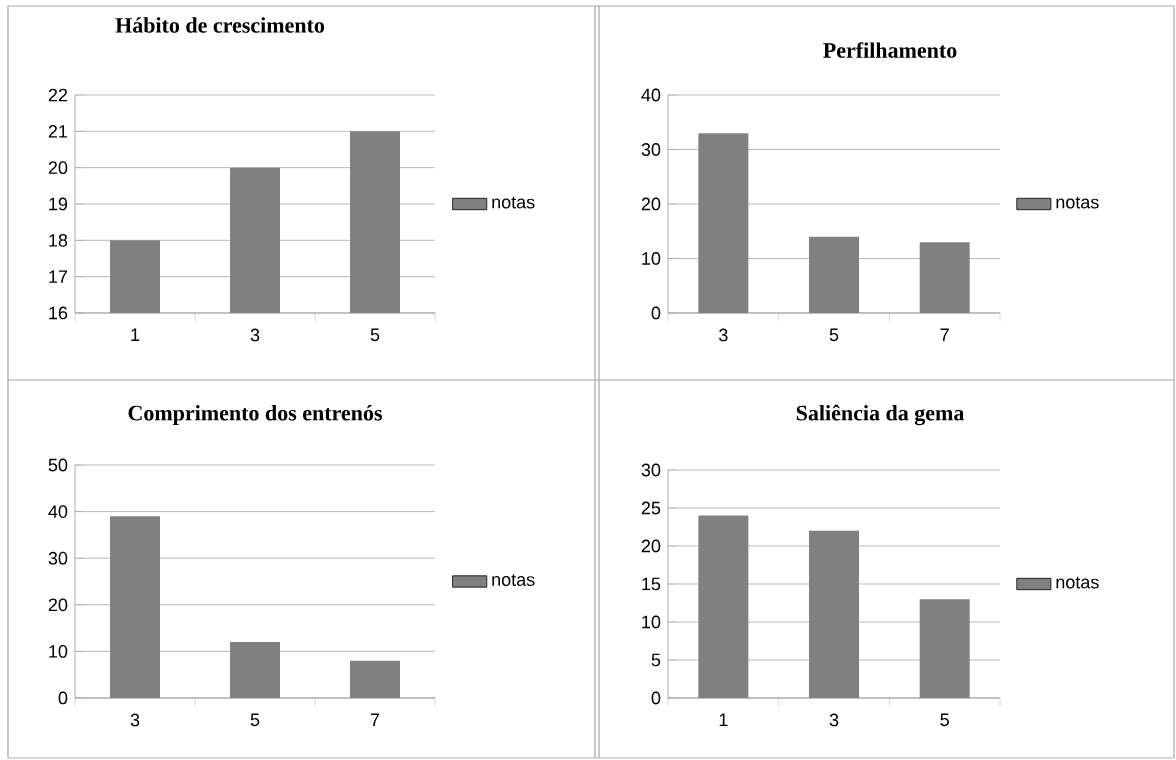  What do you see at coordinates (656, 660) in the screenshot?
I see `y-tick-label: 5` at bounding box center [656, 660].